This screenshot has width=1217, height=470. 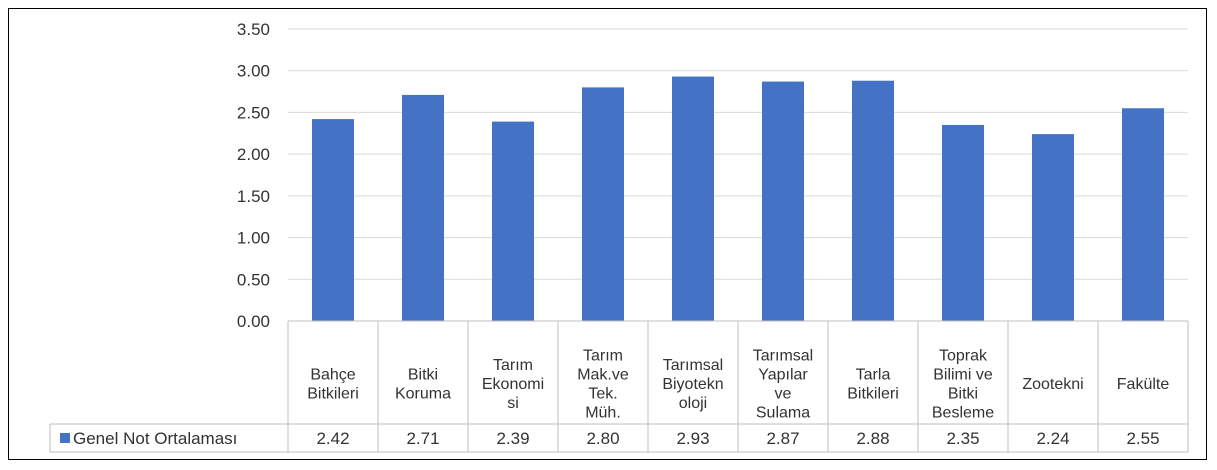 I want to click on category-label: Tarım Ekonomi si, so click(x=513, y=384).